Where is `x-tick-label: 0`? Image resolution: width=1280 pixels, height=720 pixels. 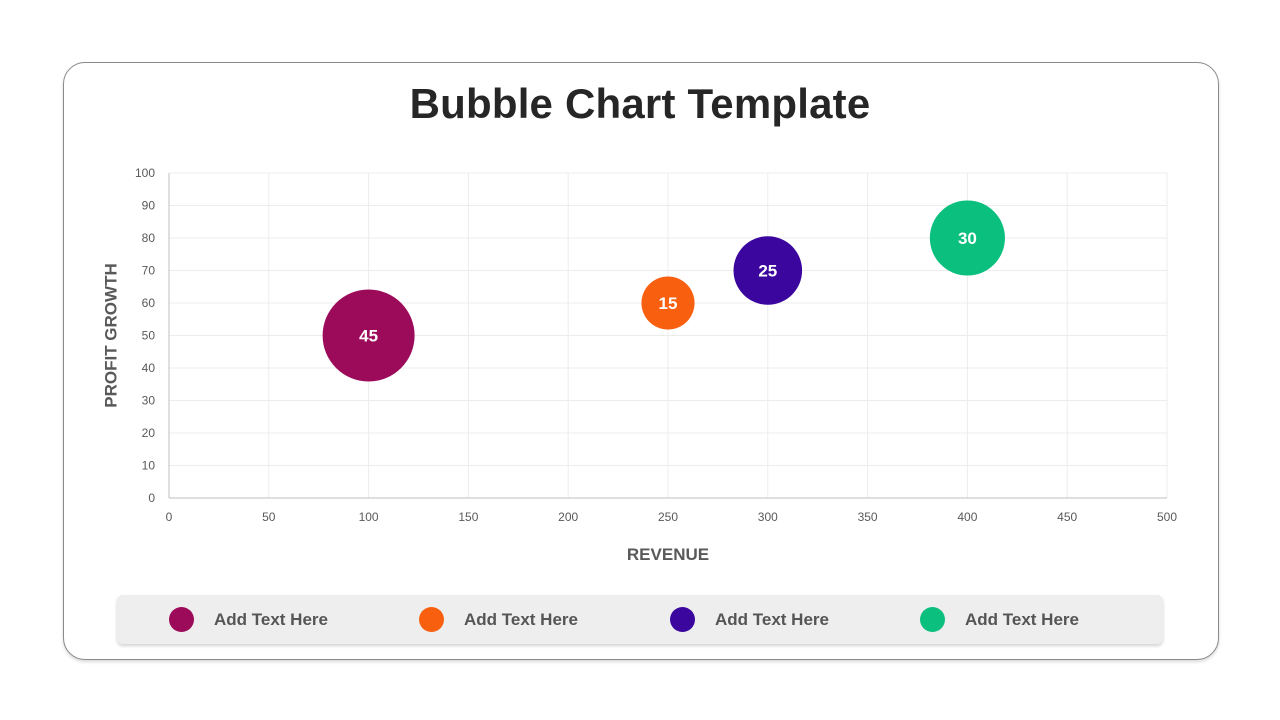
x-tick-label: 0 is located at coordinates (169, 517).